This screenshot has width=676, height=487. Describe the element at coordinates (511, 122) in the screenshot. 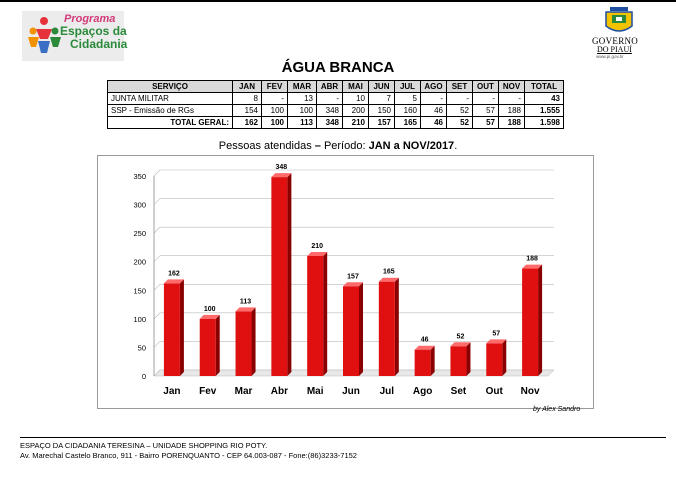

I see `table-cell: 188` at that location.